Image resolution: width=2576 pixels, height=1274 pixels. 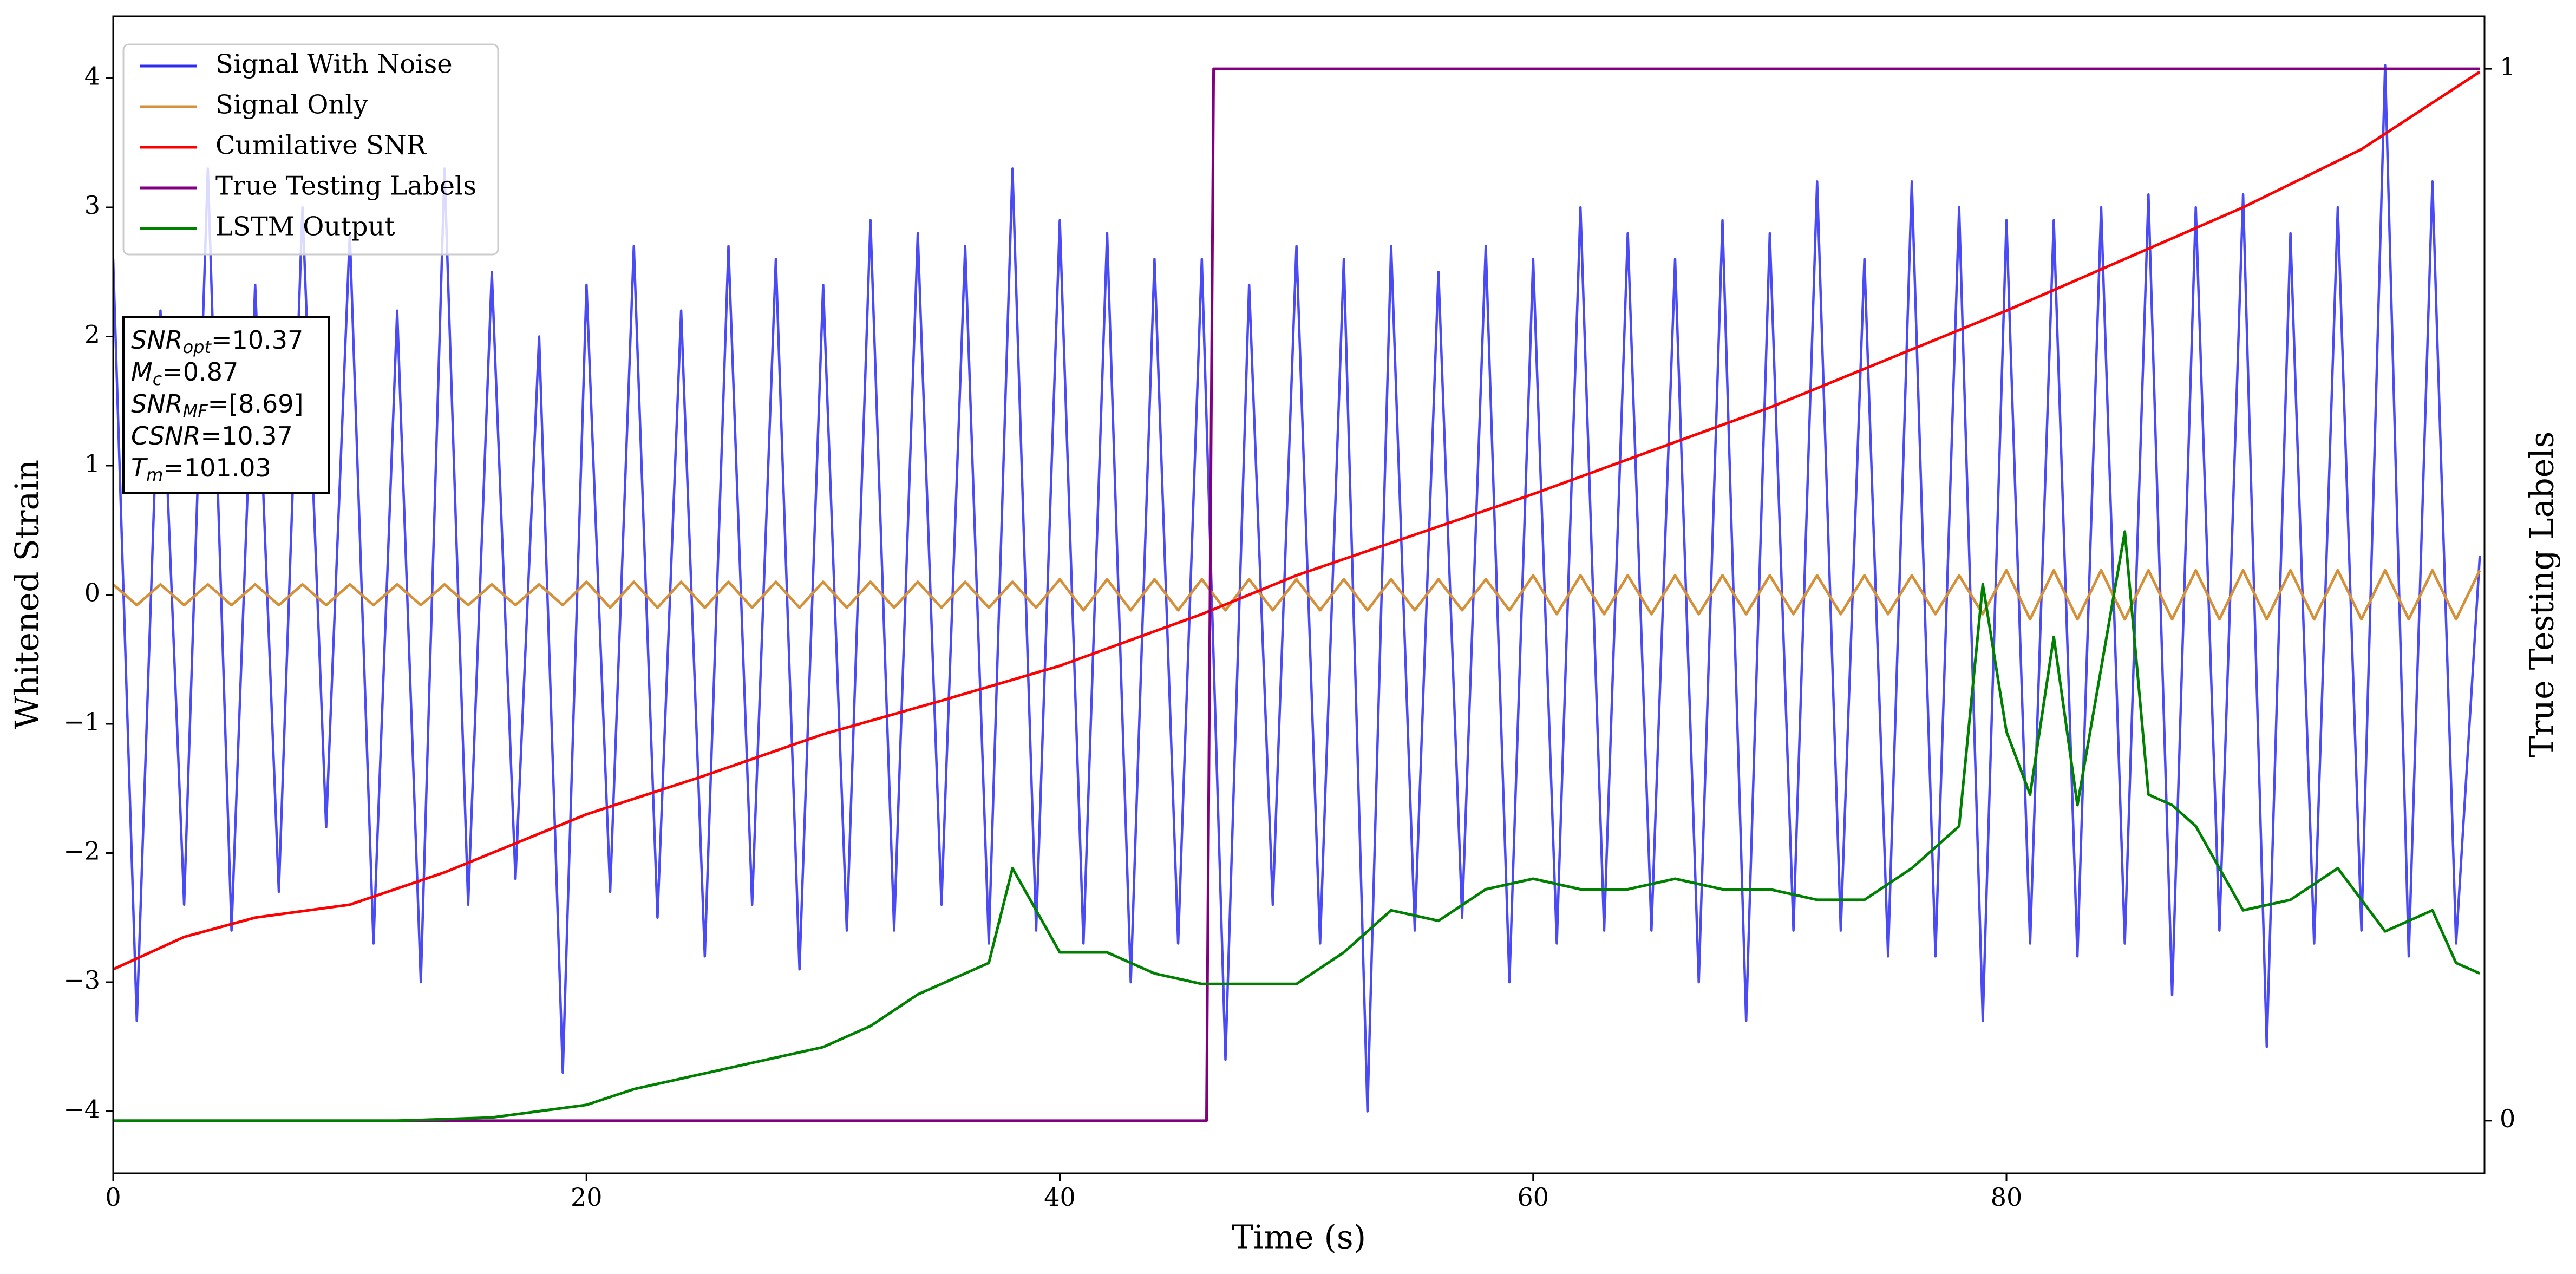 What do you see at coordinates (2007, 1197) in the screenshot?
I see `x-tick-label: 80` at bounding box center [2007, 1197].